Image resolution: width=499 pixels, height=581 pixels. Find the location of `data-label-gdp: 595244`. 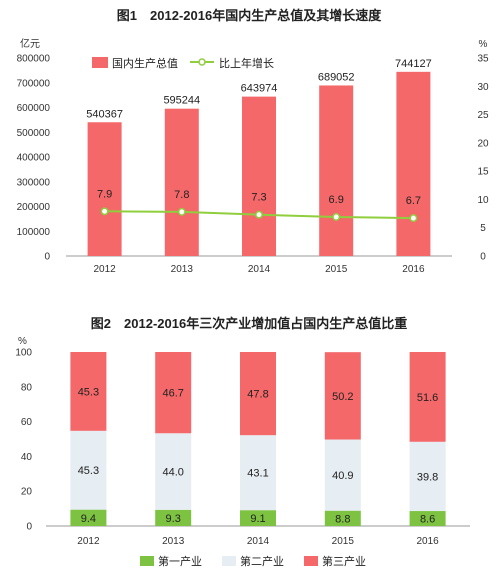

data-label-gdp: 595244 is located at coordinates (181, 101).